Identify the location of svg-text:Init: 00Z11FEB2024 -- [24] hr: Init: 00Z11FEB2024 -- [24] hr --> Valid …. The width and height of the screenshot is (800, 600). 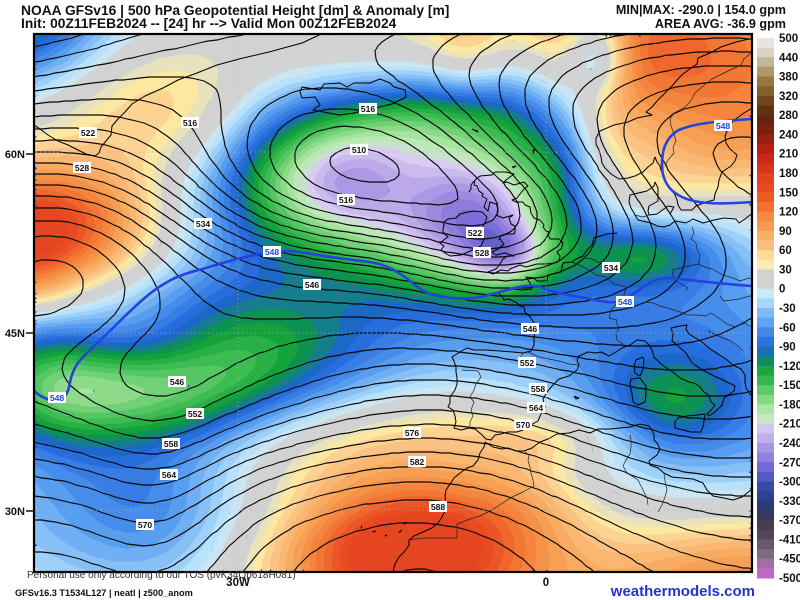
(209, 23).